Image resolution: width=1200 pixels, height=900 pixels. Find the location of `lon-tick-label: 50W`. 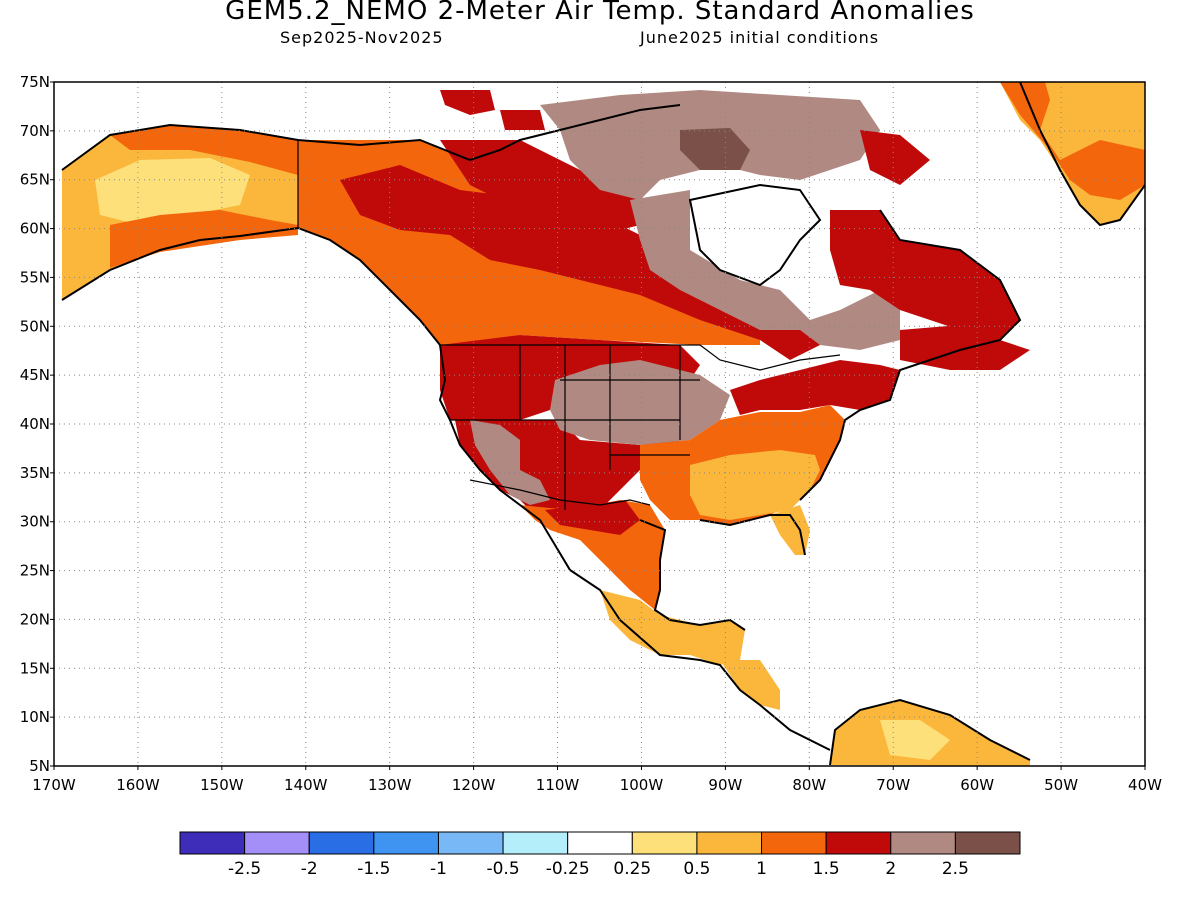

lon-tick-label: 50W is located at coordinates (1061, 785).